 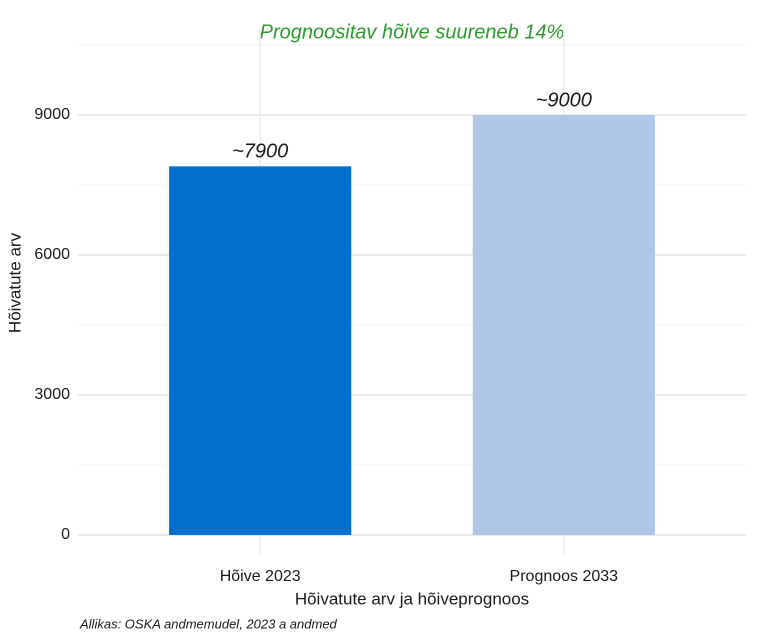 What do you see at coordinates (564, 100) in the screenshot?
I see `value-label: ~9000` at bounding box center [564, 100].